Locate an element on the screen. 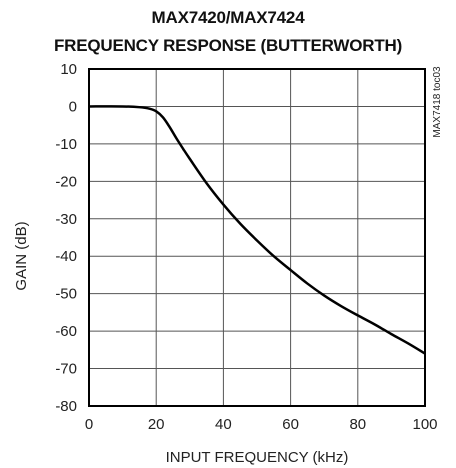 The image size is (456, 468). chart-title-line-2: FREQUENCY RESPONSE (BUTTERWORTH) is located at coordinates (228, 45).